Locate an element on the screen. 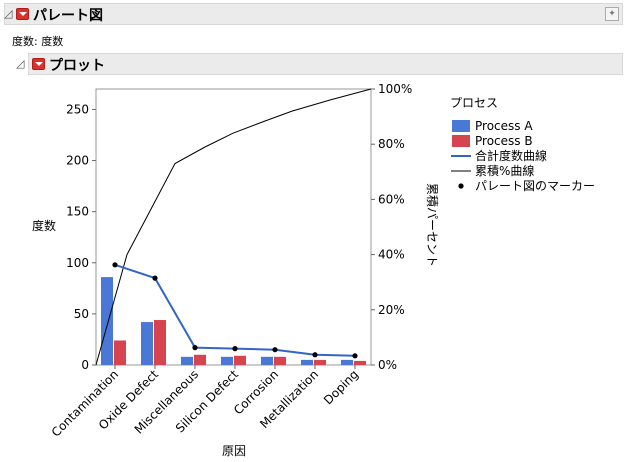 This screenshot has height=462, width=626. legend-title: プロセス is located at coordinates (474, 103).